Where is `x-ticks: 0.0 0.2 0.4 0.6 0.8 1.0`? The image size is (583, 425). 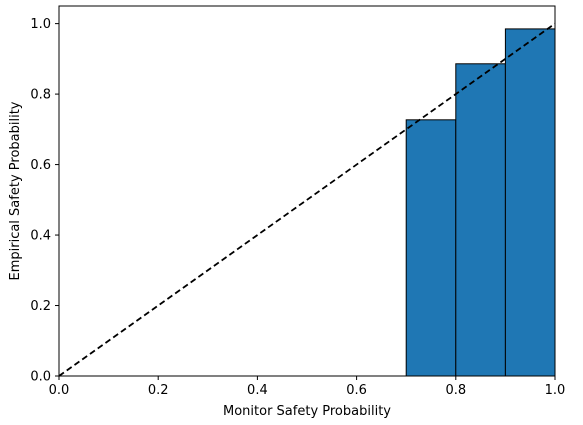 x-ticks: 0.0 0.2 0.4 0.6 0.8 1.0 is located at coordinates (307, 387).